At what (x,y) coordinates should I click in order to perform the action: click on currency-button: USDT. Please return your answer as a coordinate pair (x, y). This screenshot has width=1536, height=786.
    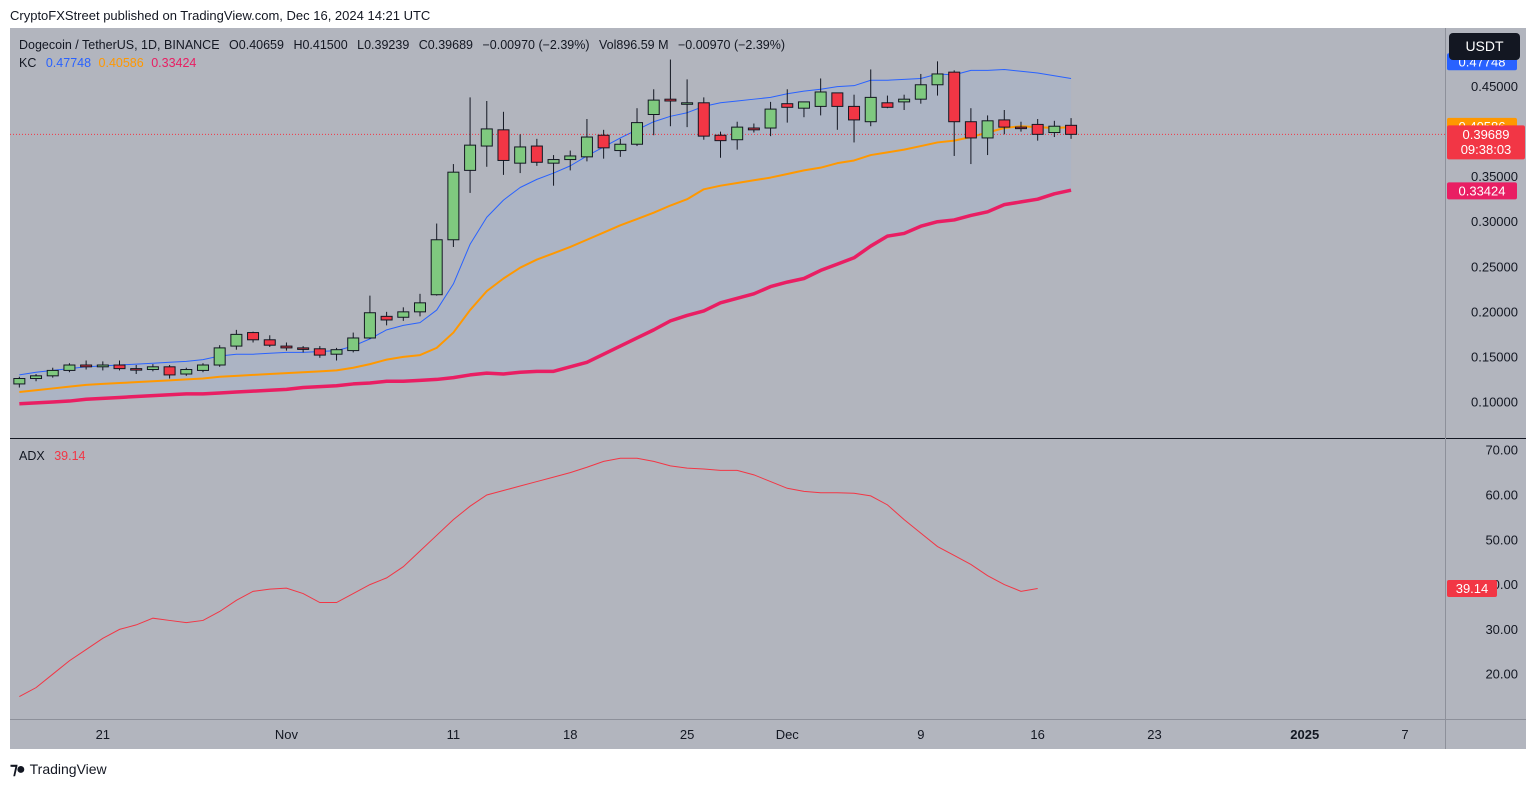
    Looking at the image, I should click on (1484, 46).